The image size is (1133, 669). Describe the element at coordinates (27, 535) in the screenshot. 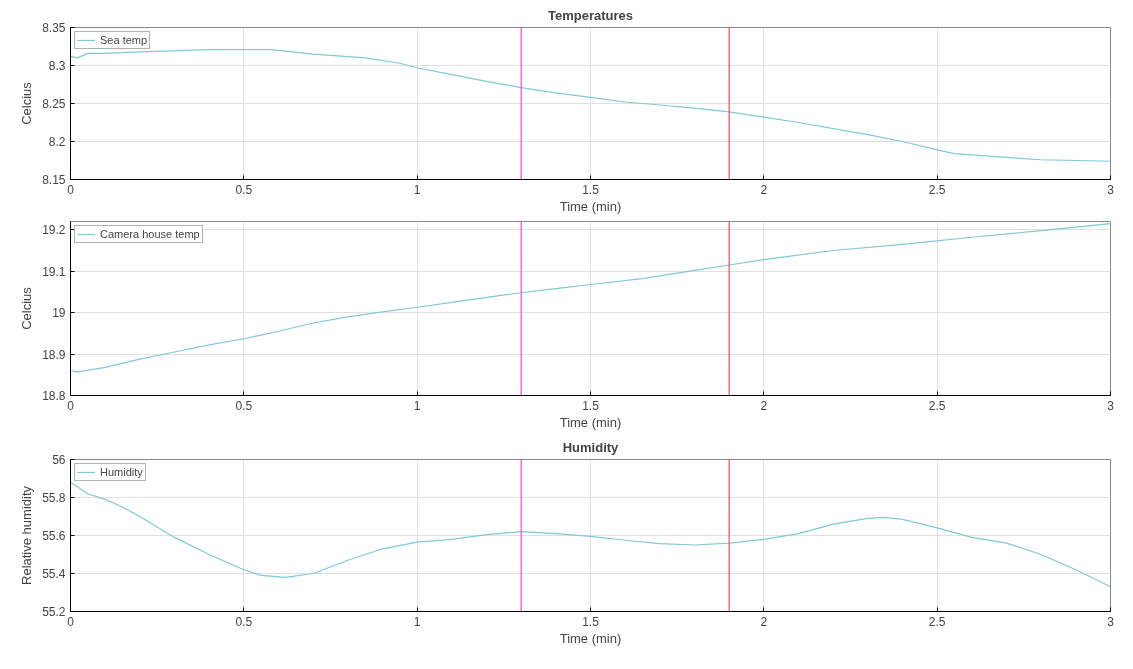

I see `y-axis-title: Relative humidity` at that location.